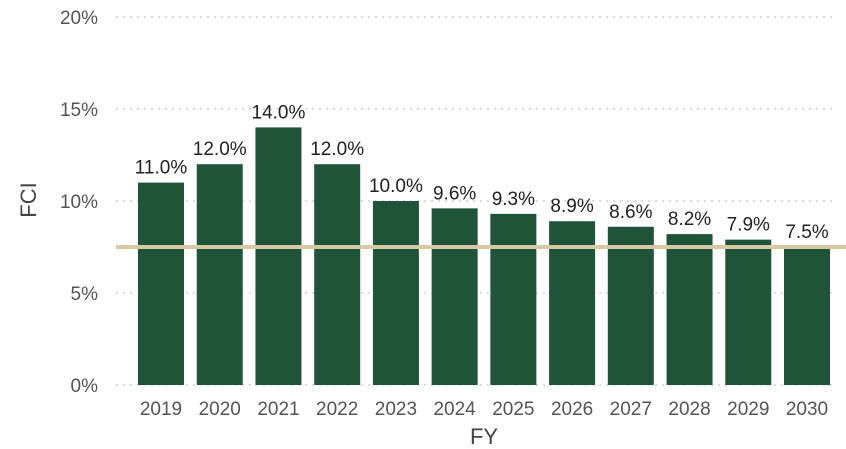  I want to click on bar-2028, so click(689, 309).